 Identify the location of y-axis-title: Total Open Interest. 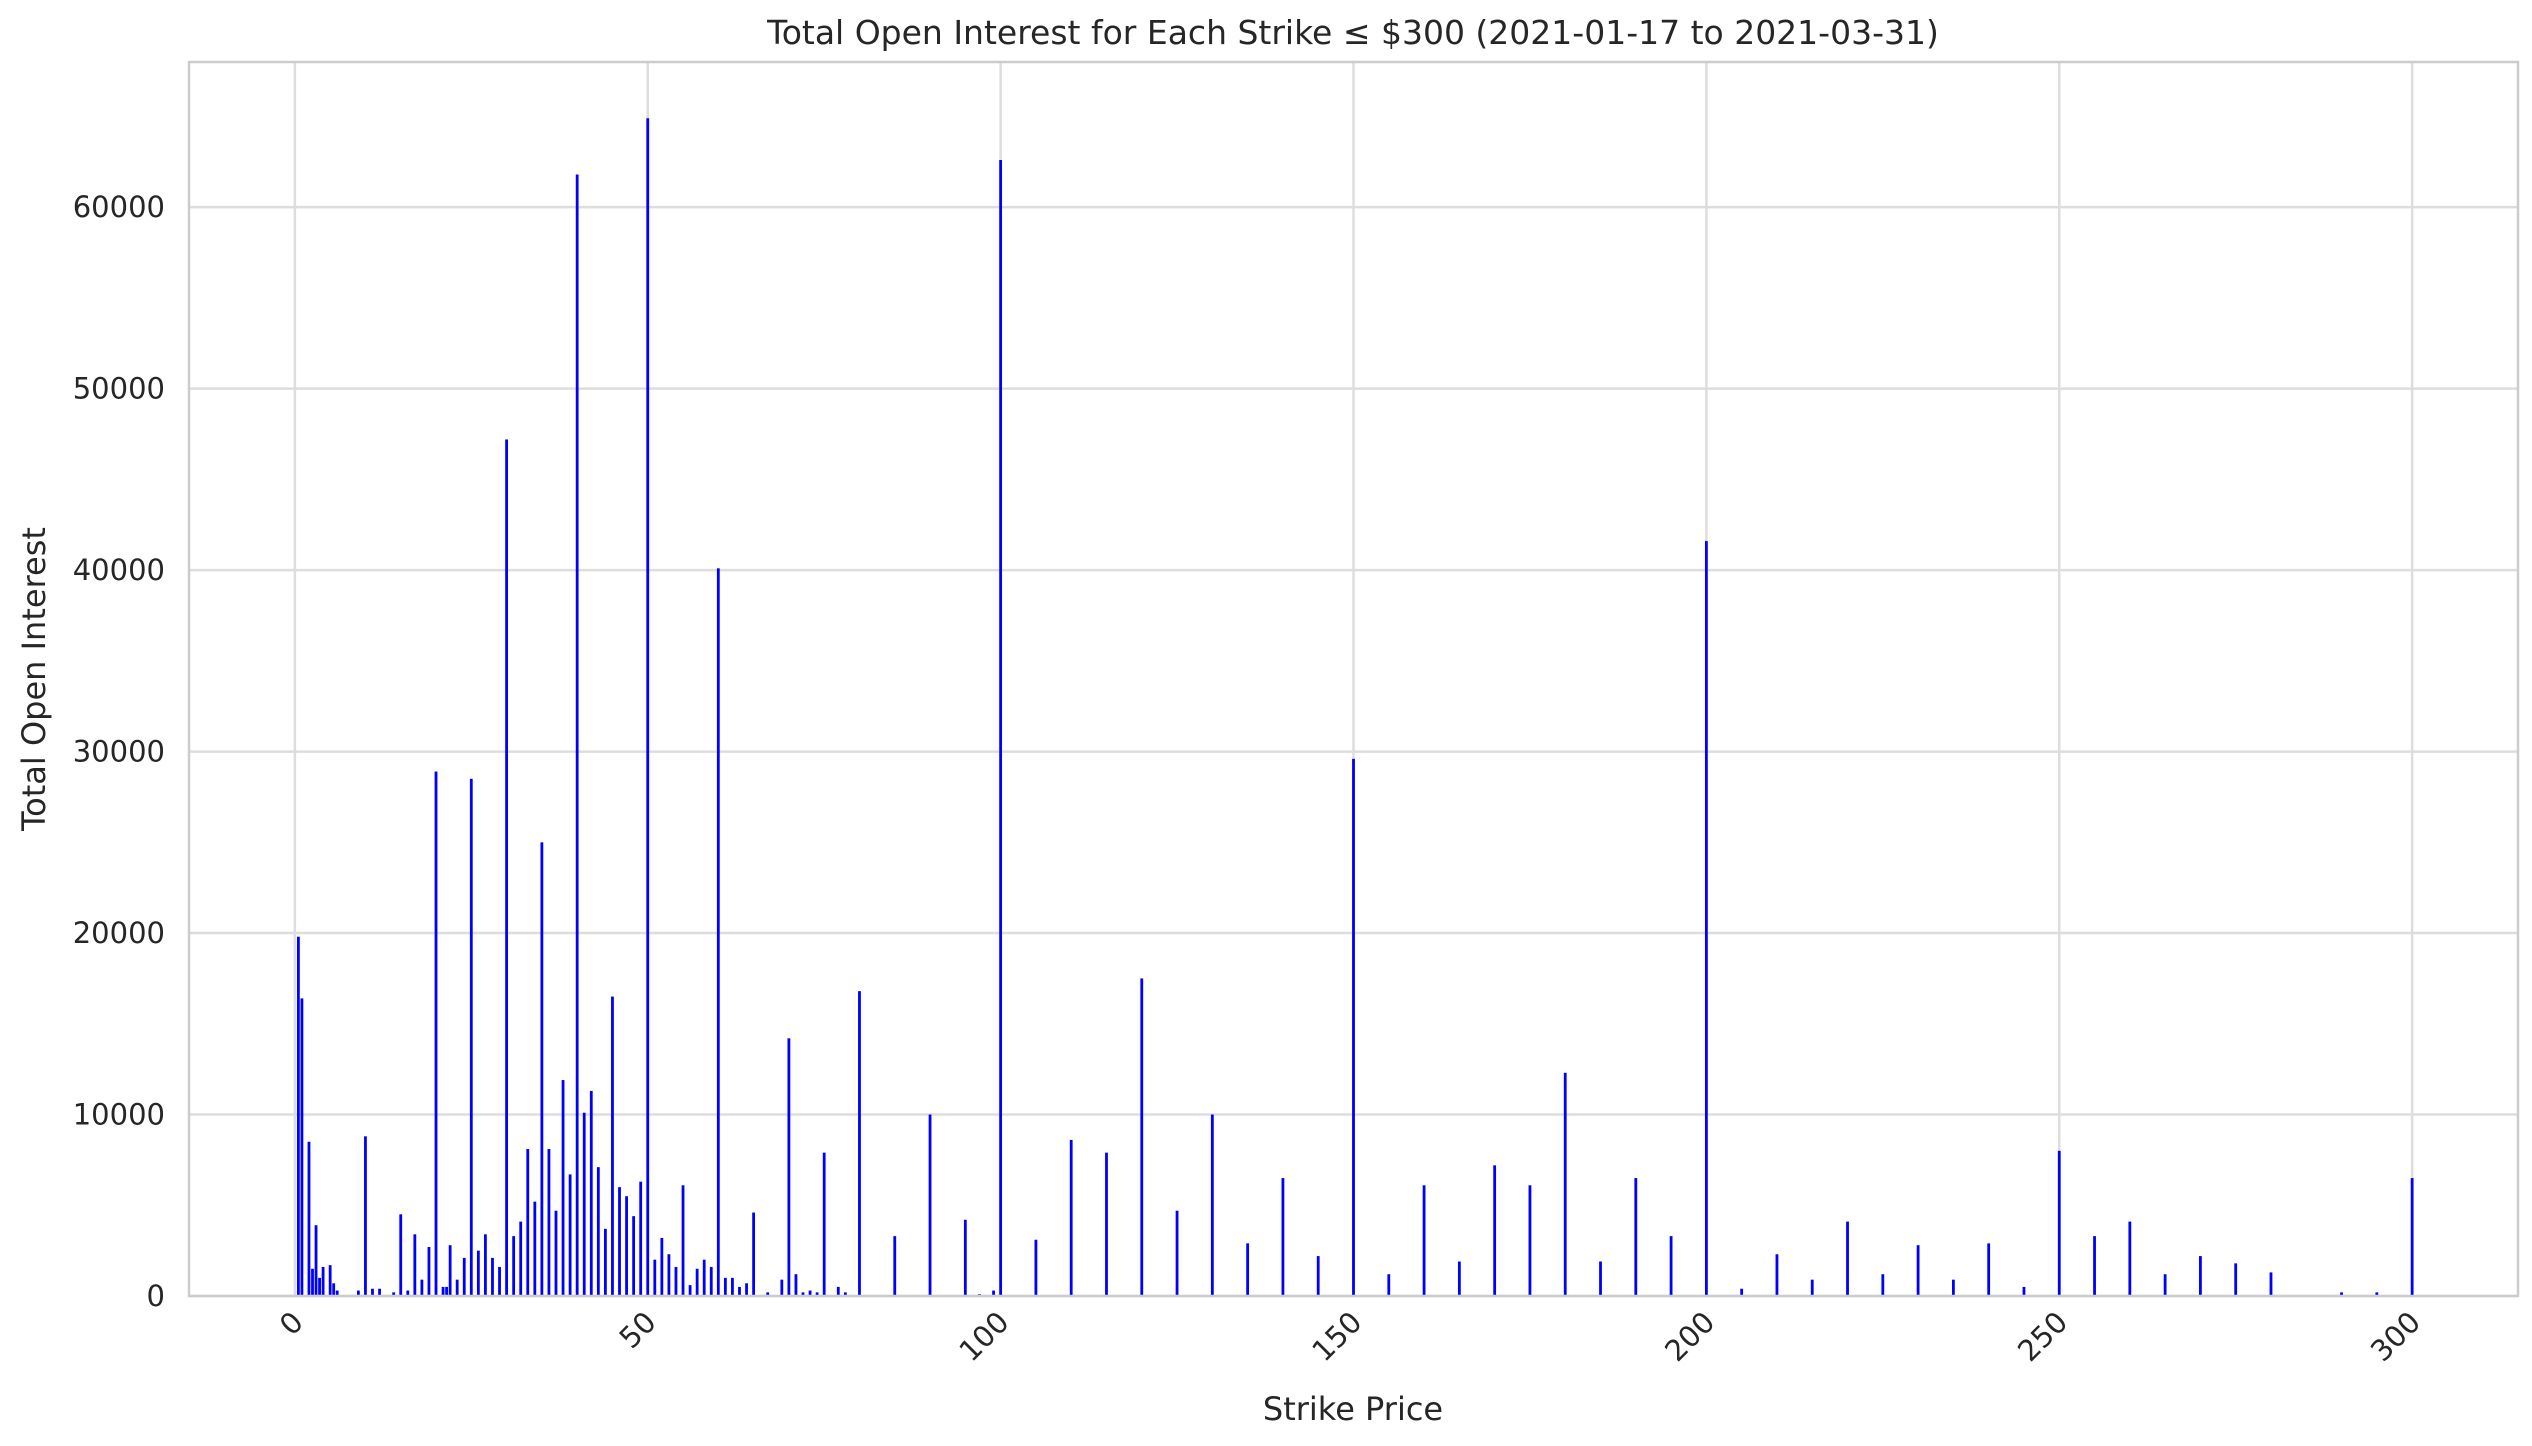
(34, 679).